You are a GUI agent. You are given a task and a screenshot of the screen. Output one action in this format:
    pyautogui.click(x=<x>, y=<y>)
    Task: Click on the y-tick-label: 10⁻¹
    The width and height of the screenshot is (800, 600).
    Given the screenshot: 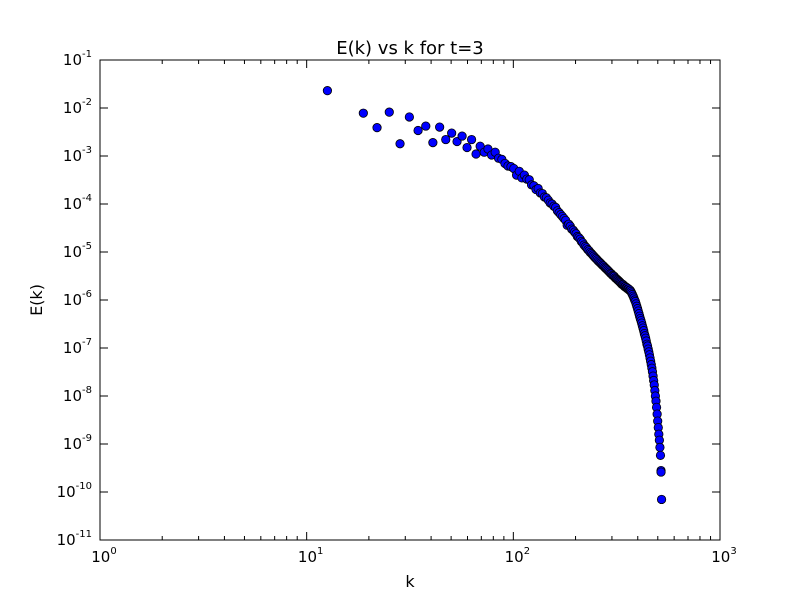 What is the action you would take?
    pyautogui.click(x=77, y=59)
    